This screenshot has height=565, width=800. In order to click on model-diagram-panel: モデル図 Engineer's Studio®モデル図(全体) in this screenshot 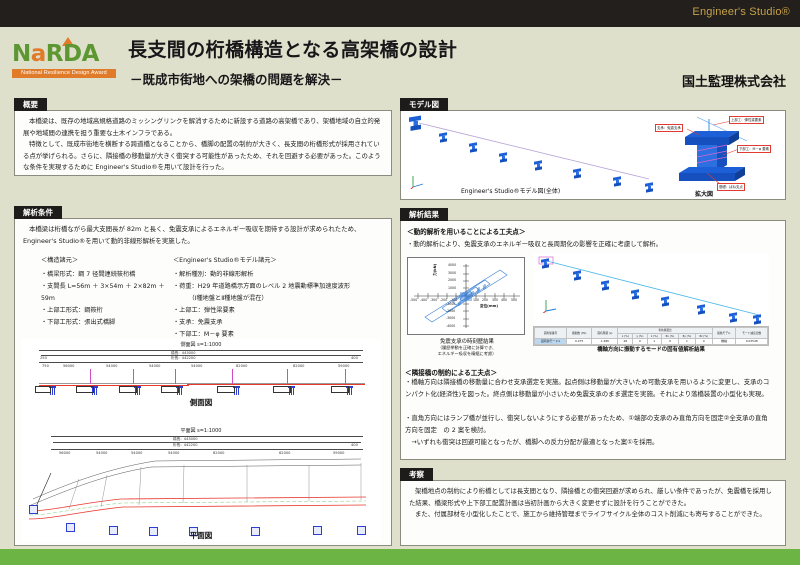, I will do `click(593, 149)`.